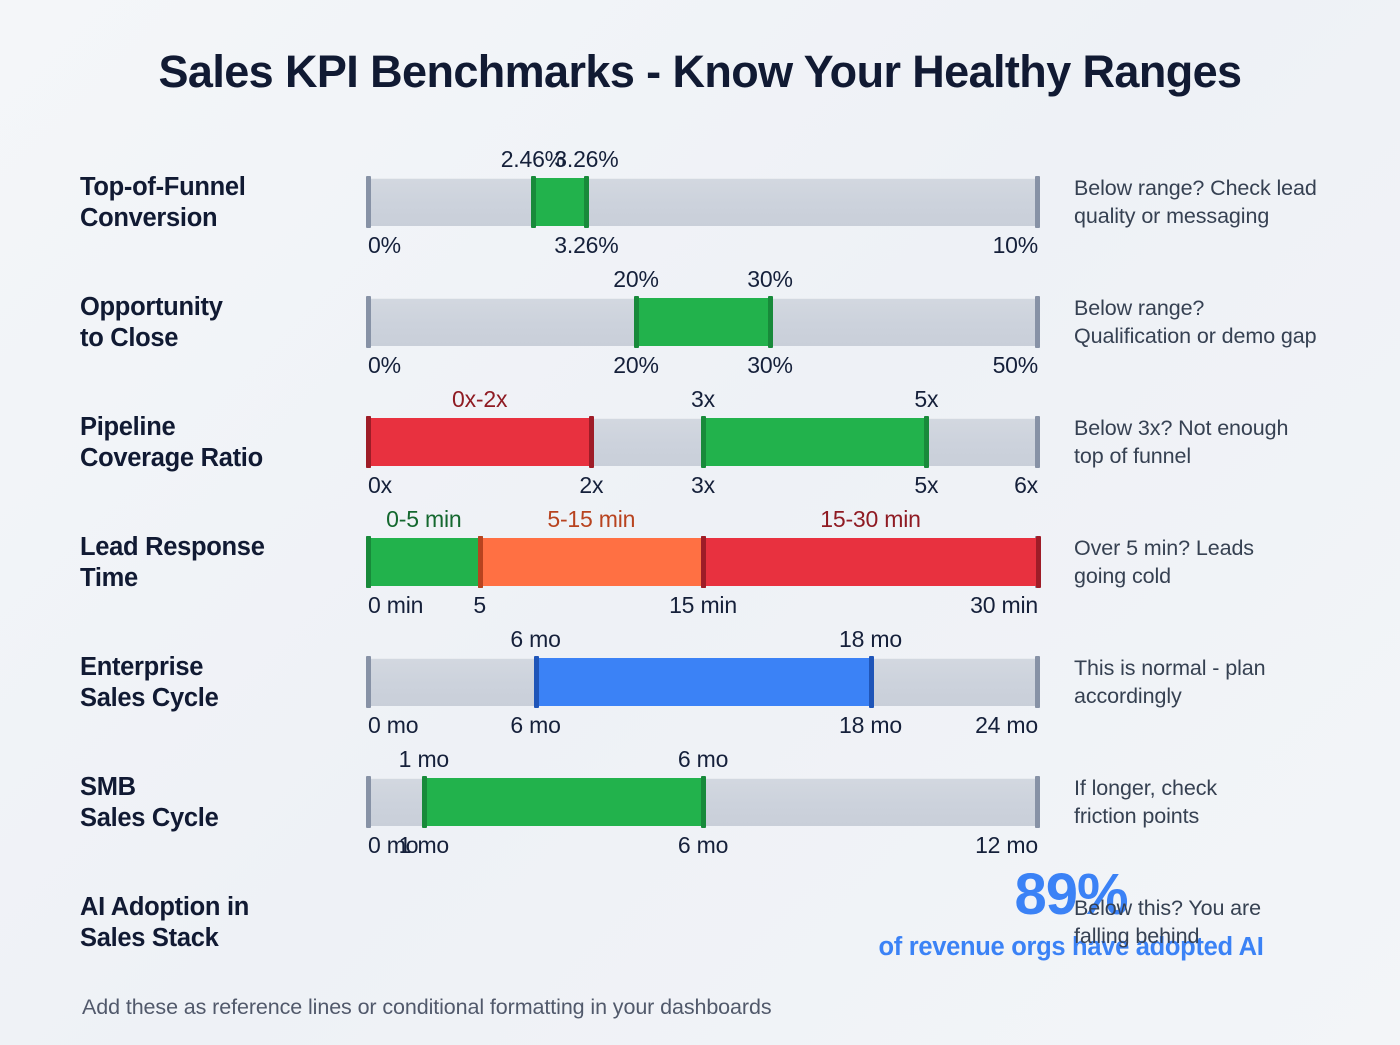 The width and height of the screenshot is (1400, 1045). Describe the element at coordinates (532, 159) in the screenshot. I see `band-boundary-label: 2.46%` at that location.